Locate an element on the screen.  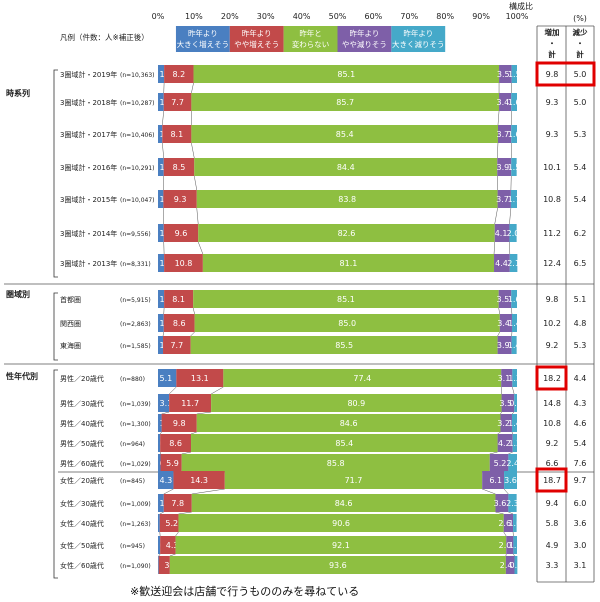
unit-label: (%) is located at coordinates (580, 18).